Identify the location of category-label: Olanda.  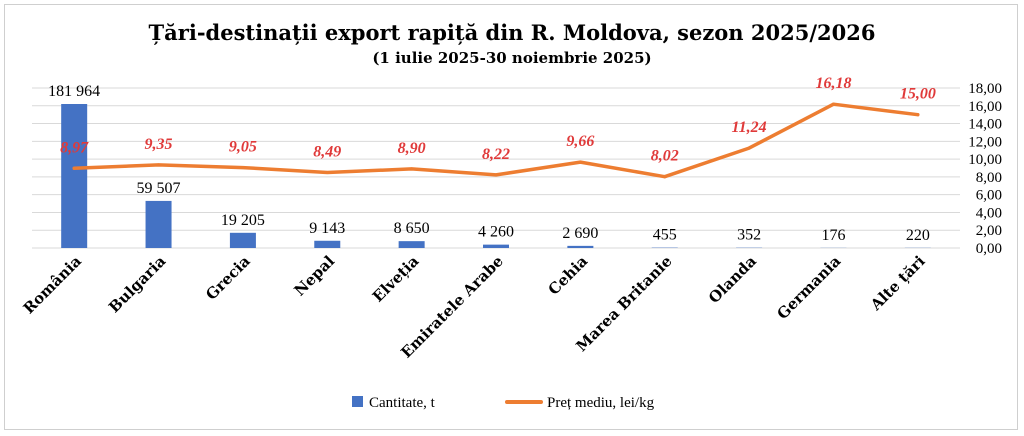
(732, 279).